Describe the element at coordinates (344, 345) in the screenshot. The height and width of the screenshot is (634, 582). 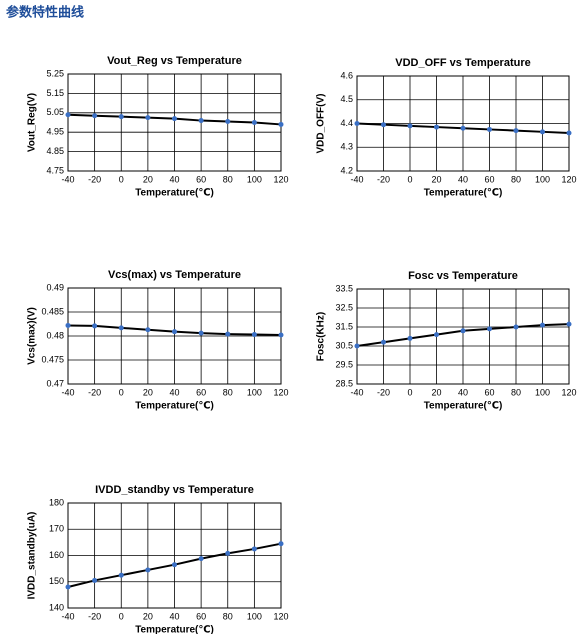
I see `y-tick-label: 30.5` at that location.